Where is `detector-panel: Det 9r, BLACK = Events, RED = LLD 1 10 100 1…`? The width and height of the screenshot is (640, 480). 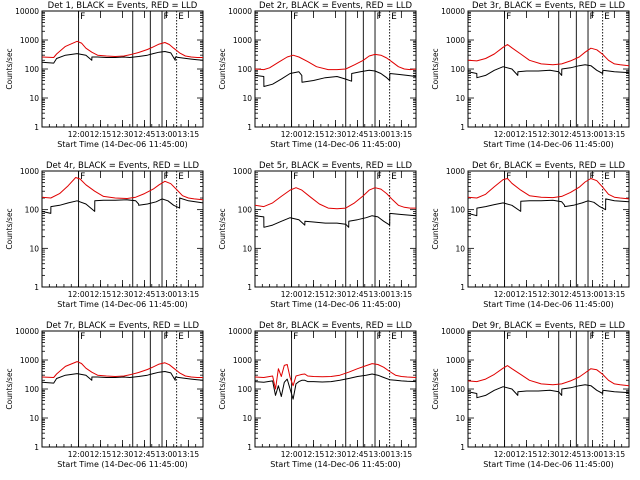 detector-panel: Det 9r, BLACK = Events, RED = LLD 1 10 100 1… is located at coordinates (530, 395).